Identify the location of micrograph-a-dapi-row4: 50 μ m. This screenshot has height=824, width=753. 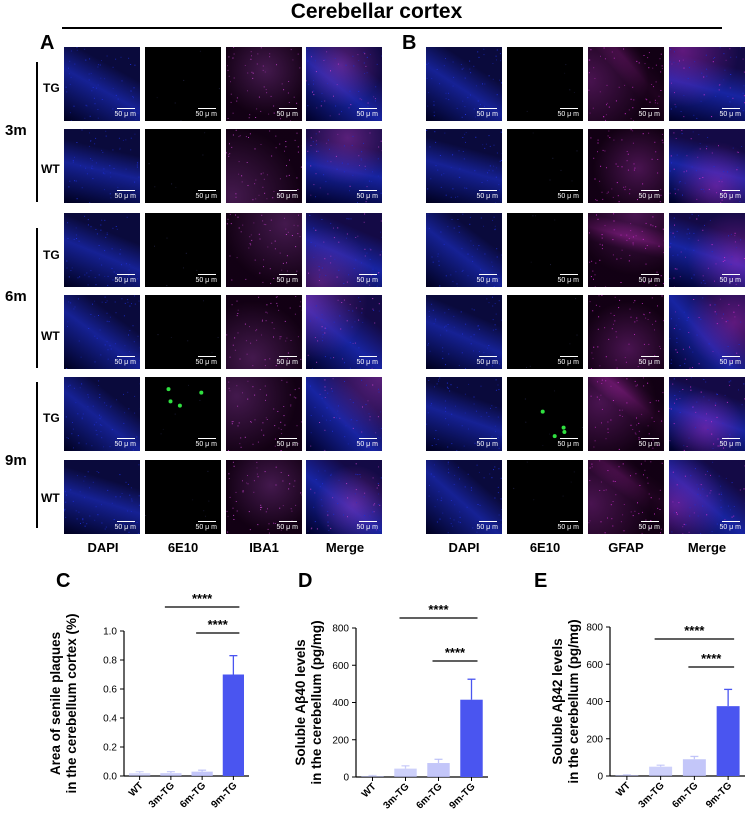
(102, 332).